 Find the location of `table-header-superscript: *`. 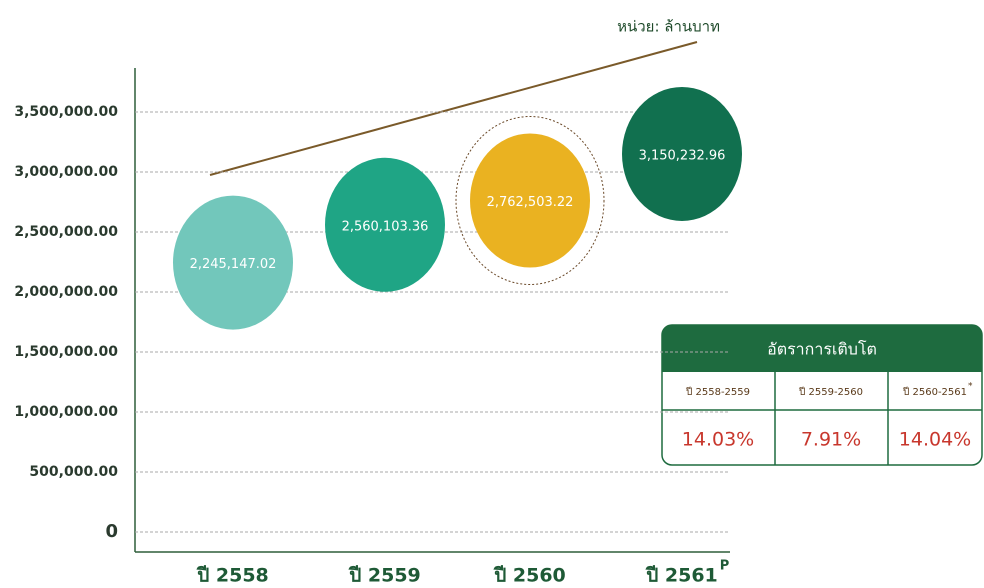

table-header-superscript: * is located at coordinates (970, 387).